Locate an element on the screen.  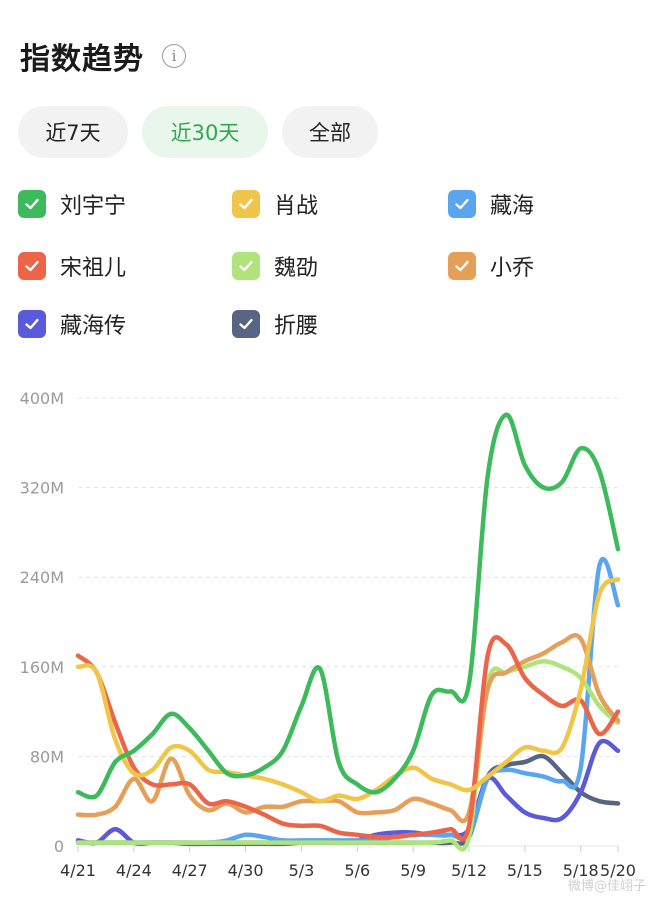
x-tick-label: 5/3 is located at coordinates (302, 870).